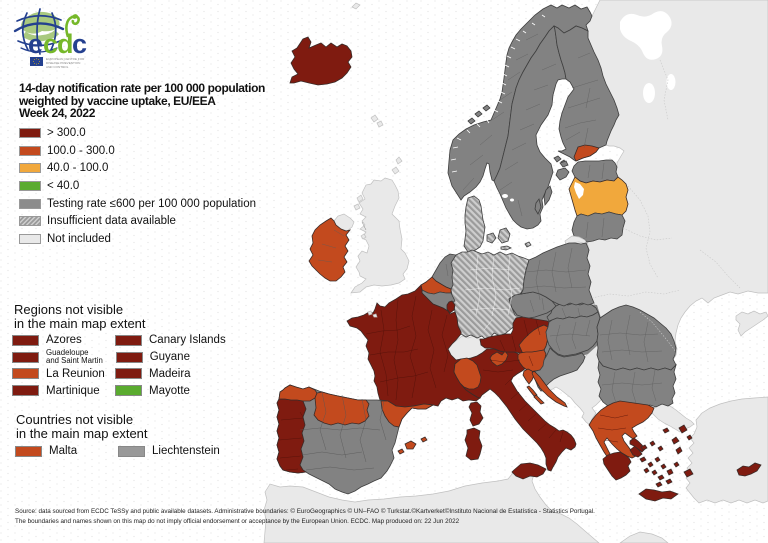 This screenshot has width=768, height=543. Describe the element at coordinates (65, 44) in the screenshot. I see `svg-text: d` at that location.